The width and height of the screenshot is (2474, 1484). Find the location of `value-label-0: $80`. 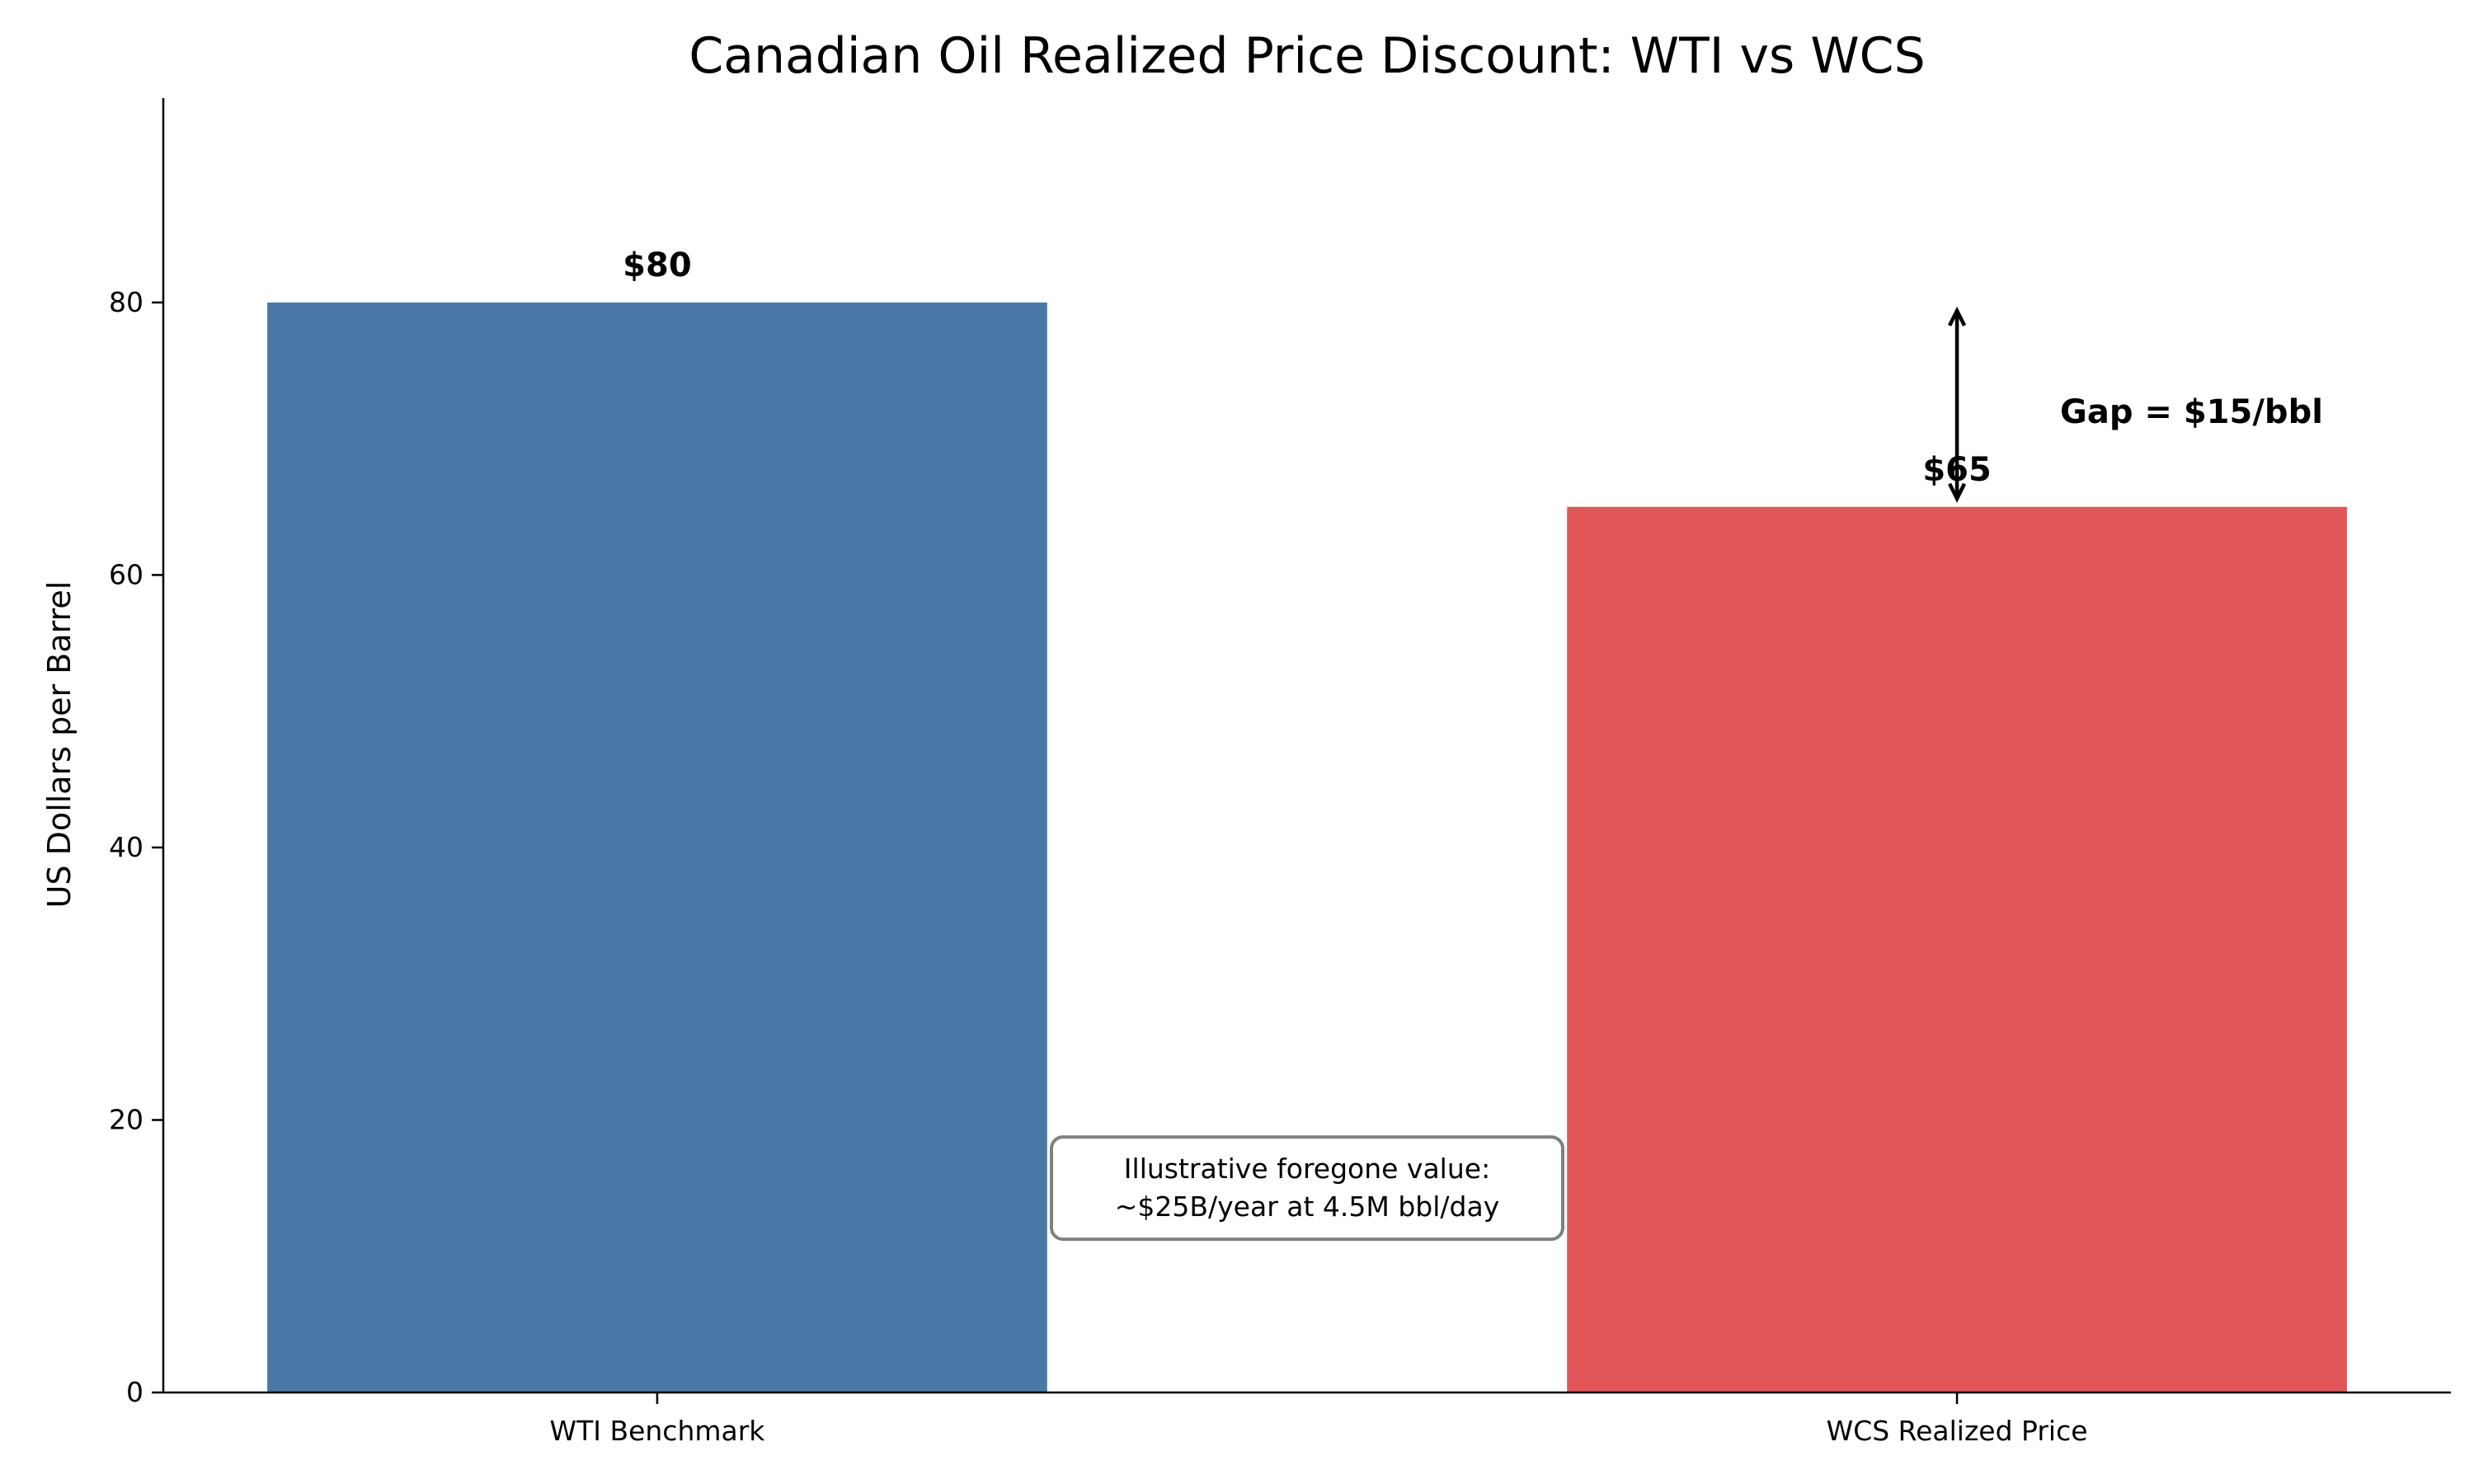

value-label-0: $80 is located at coordinates (657, 265).